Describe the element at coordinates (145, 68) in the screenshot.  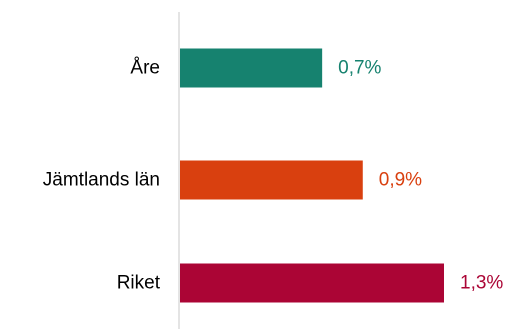
I see `category-label: Åre` at that location.